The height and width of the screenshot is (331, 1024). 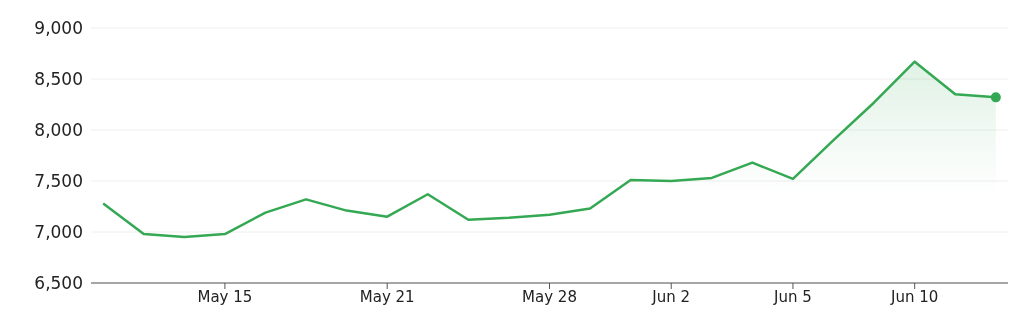 I want to click on x-tick-label: May 15, so click(x=225, y=296).